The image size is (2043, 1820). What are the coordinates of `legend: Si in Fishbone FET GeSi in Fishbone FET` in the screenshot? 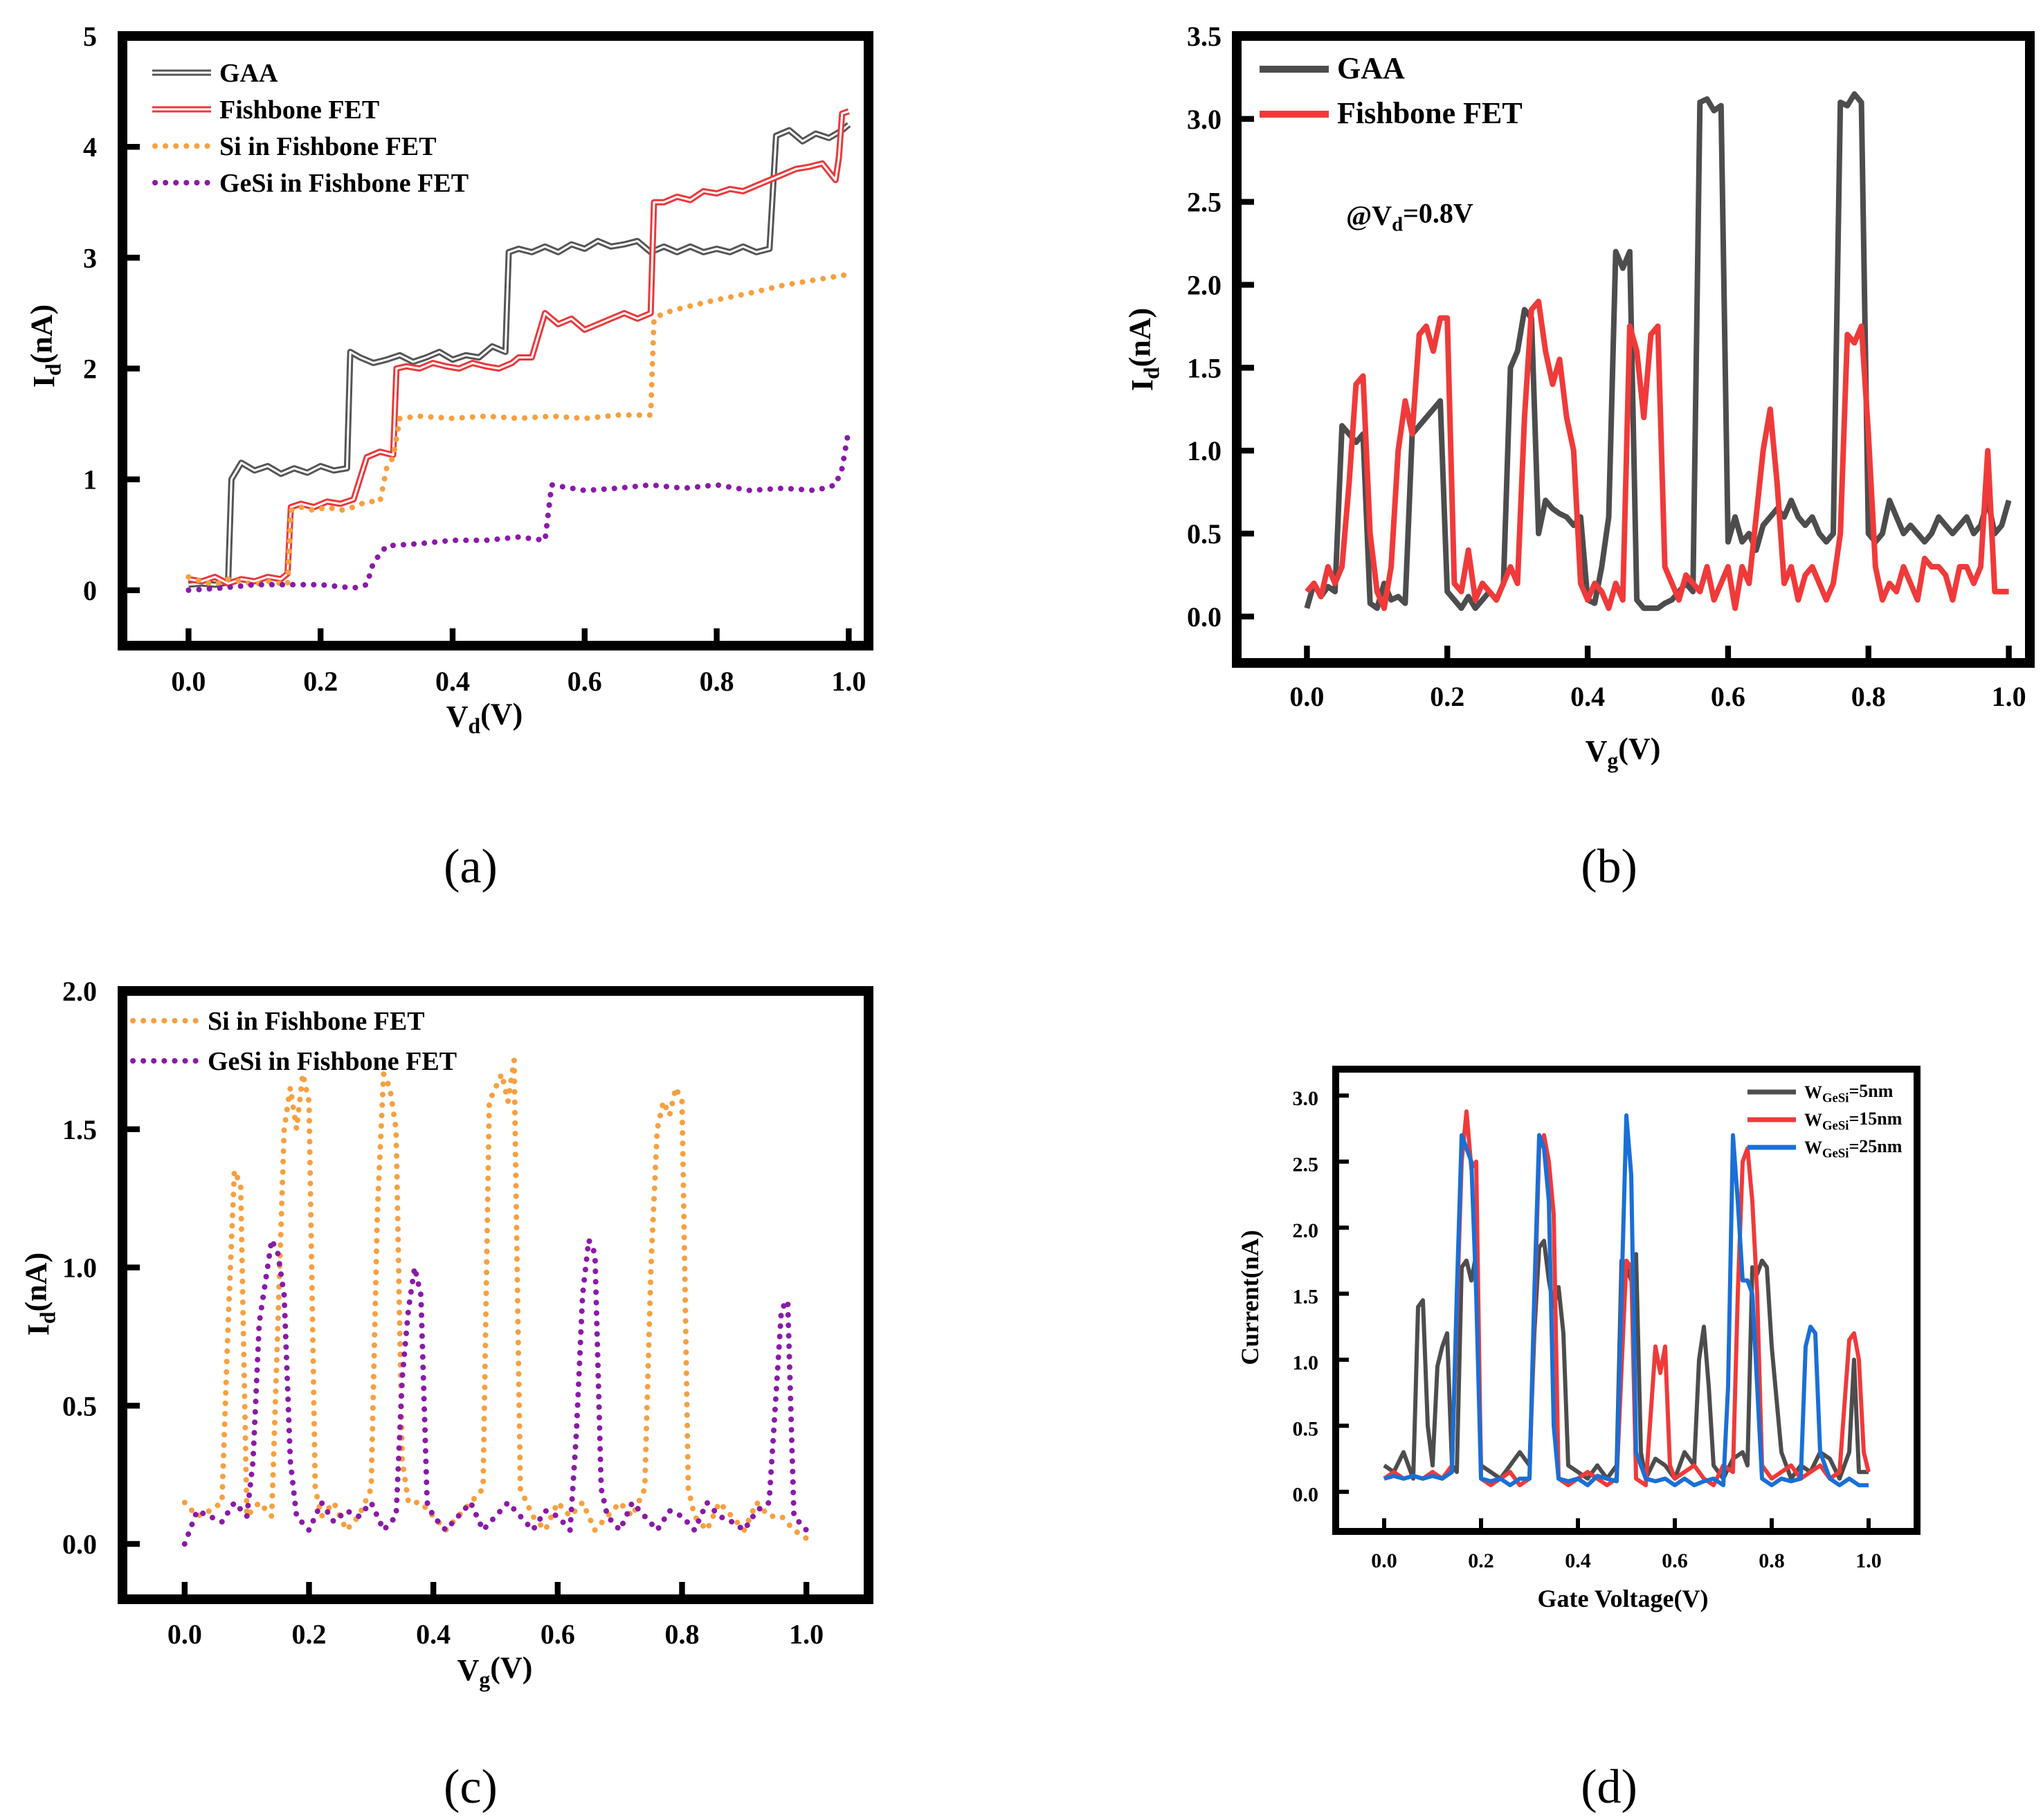 It's located at (293, 1041).